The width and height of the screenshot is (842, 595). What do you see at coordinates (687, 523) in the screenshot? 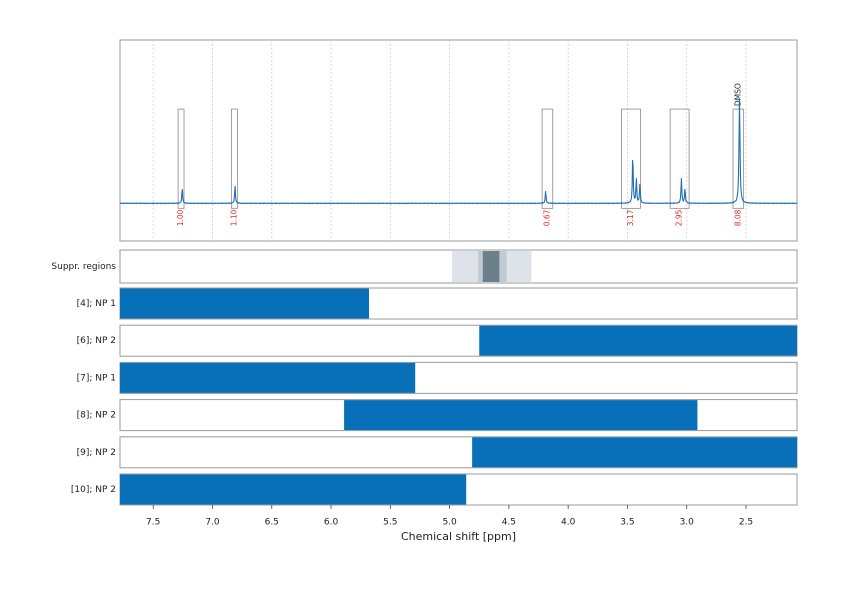
I see `x-tick-label: 3.0` at bounding box center [687, 523].